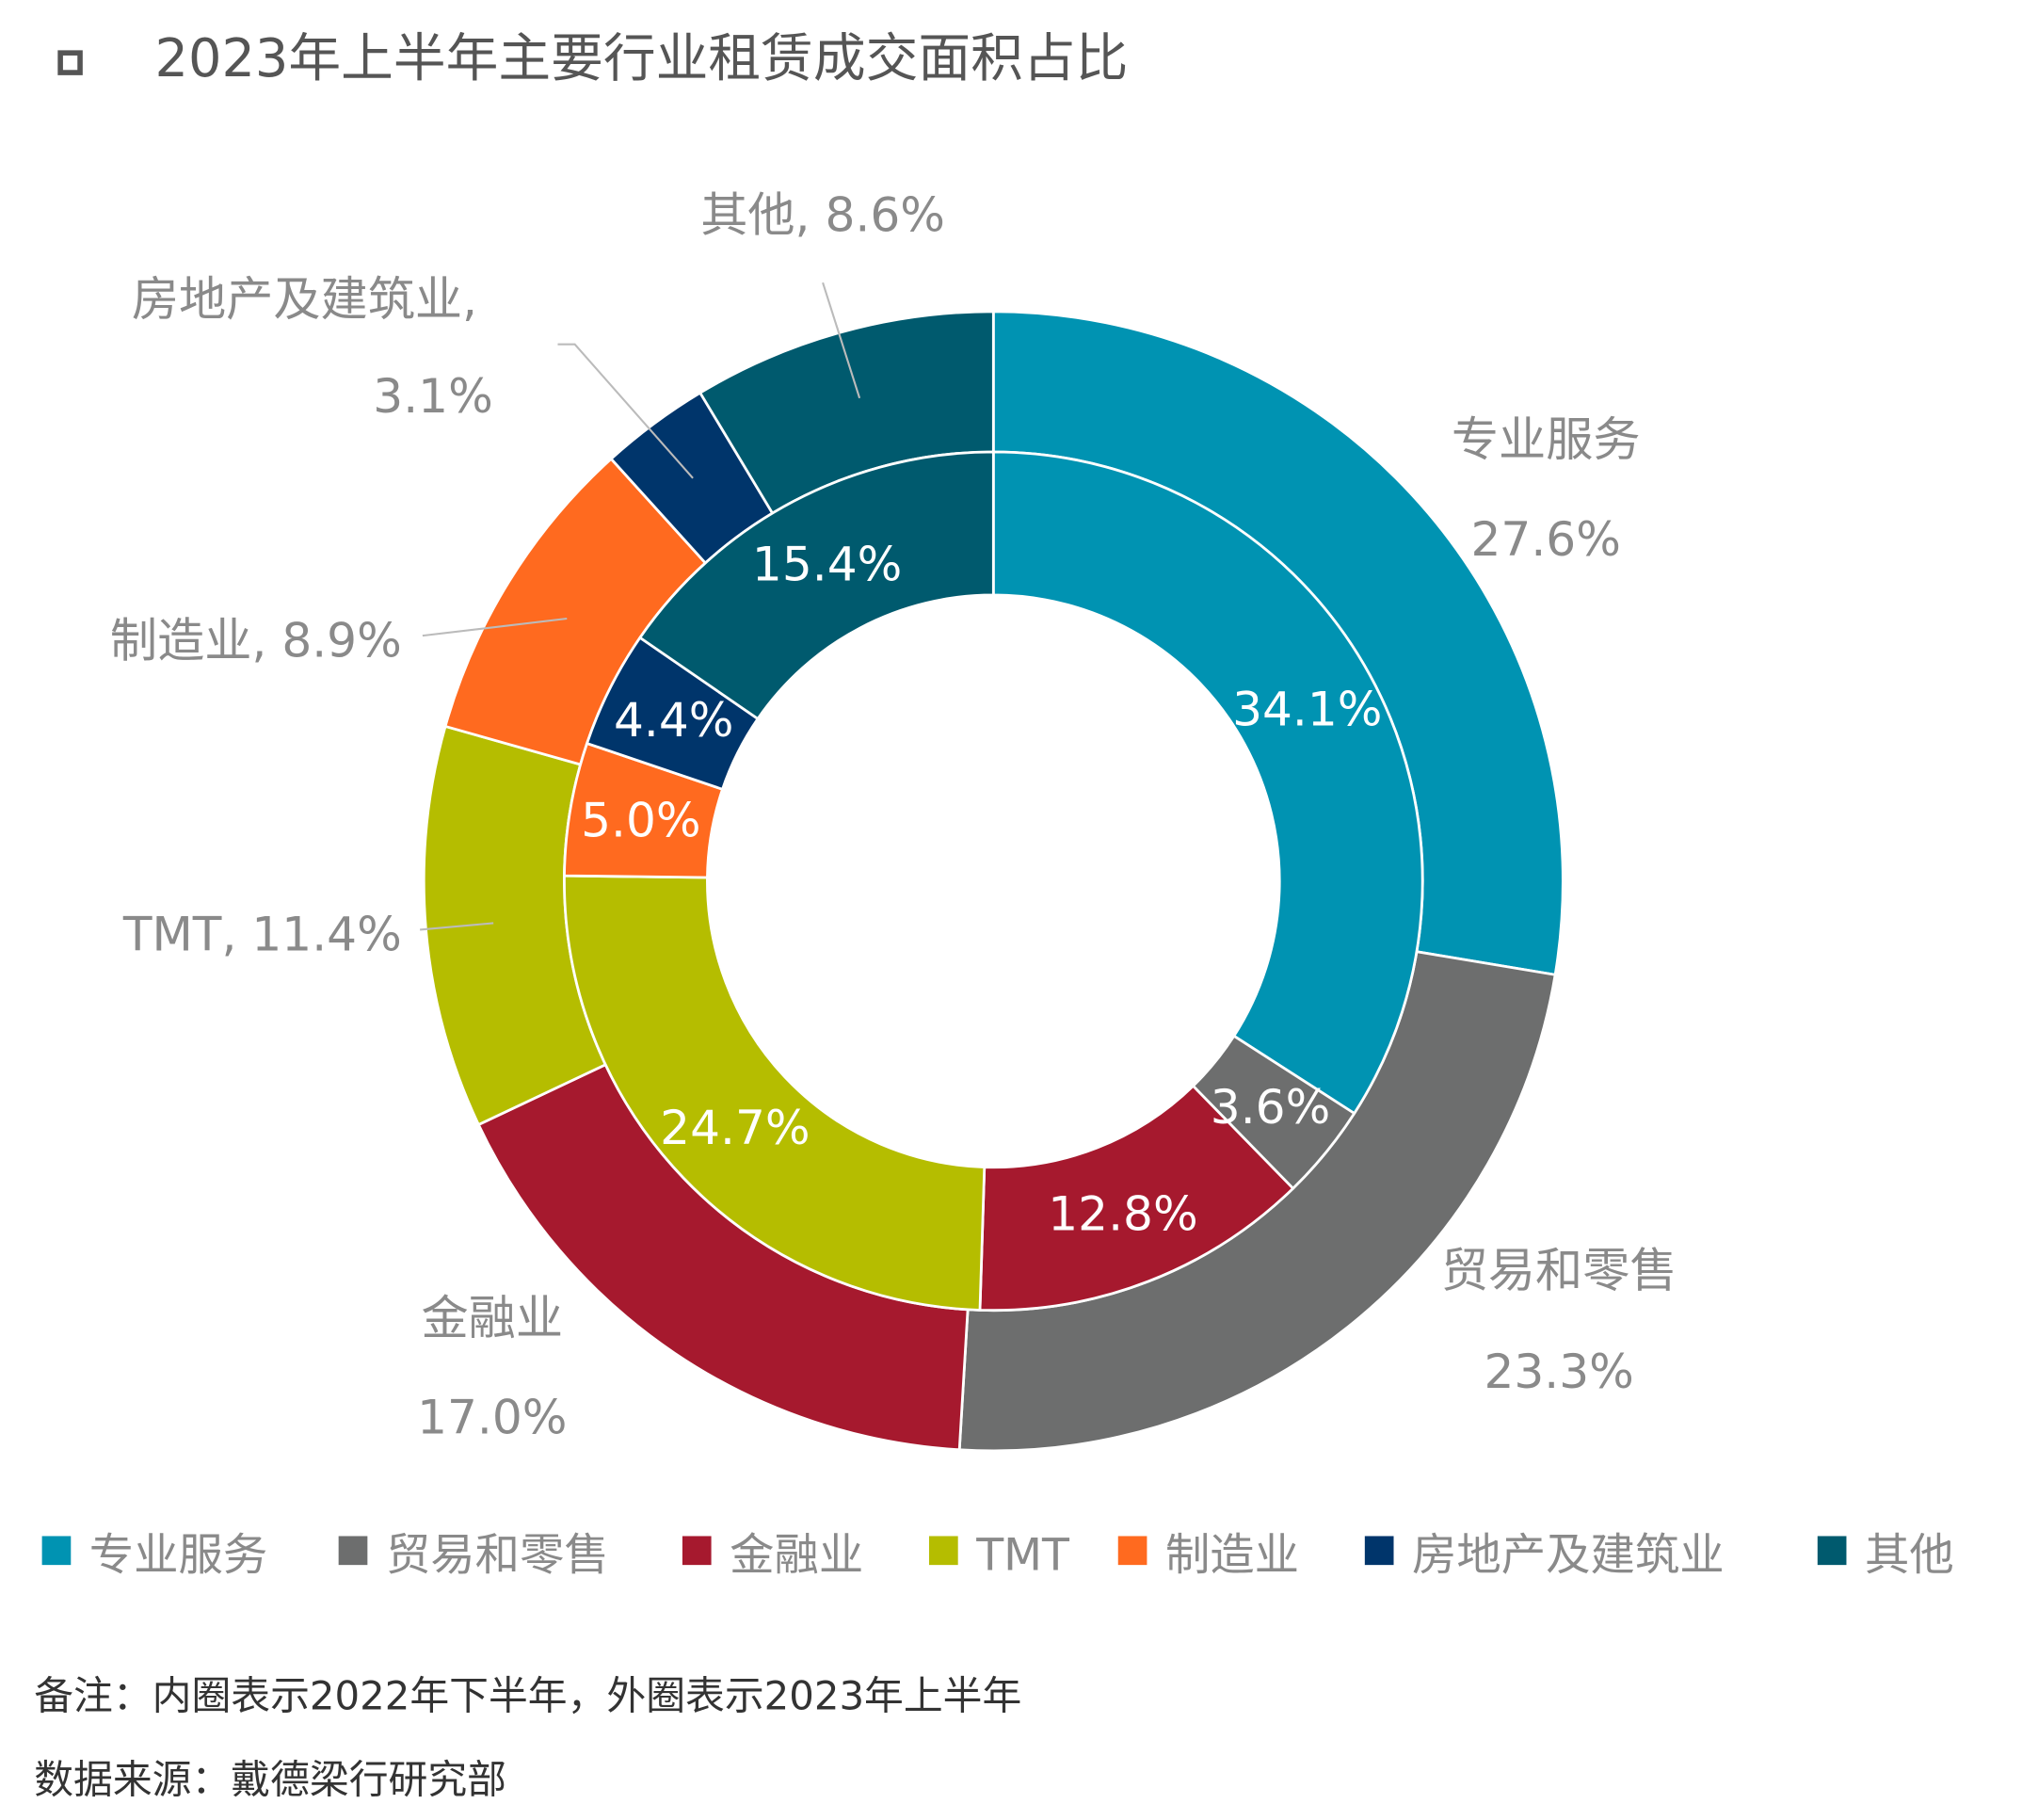 The height and width of the screenshot is (1820, 2038). Describe the element at coordinates (495, 627) in the screenshot. I see `leader-line-manufacturing` at that location.